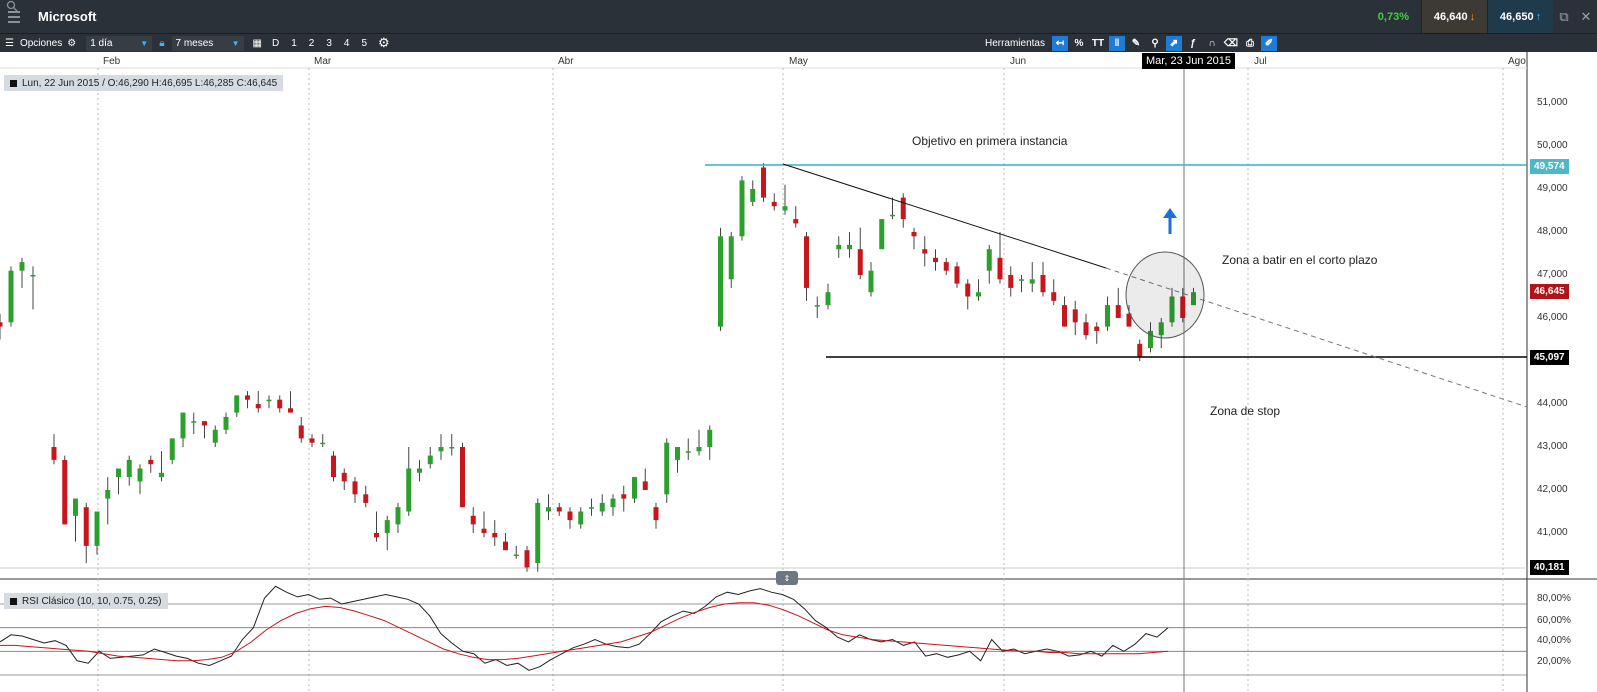  Describe the element at coordinates (14, 16) in the screenshot. I see `hamburger-menu-icon` at that location.